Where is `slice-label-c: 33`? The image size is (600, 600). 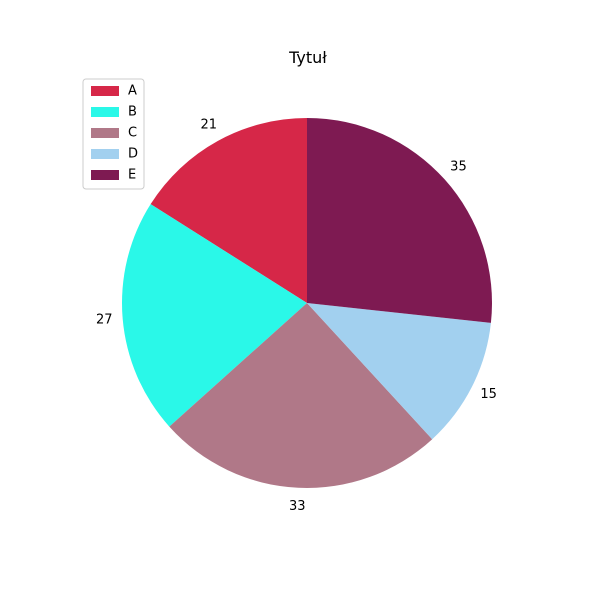
slice-label-c: 33 is located at coordinates (297, 506).